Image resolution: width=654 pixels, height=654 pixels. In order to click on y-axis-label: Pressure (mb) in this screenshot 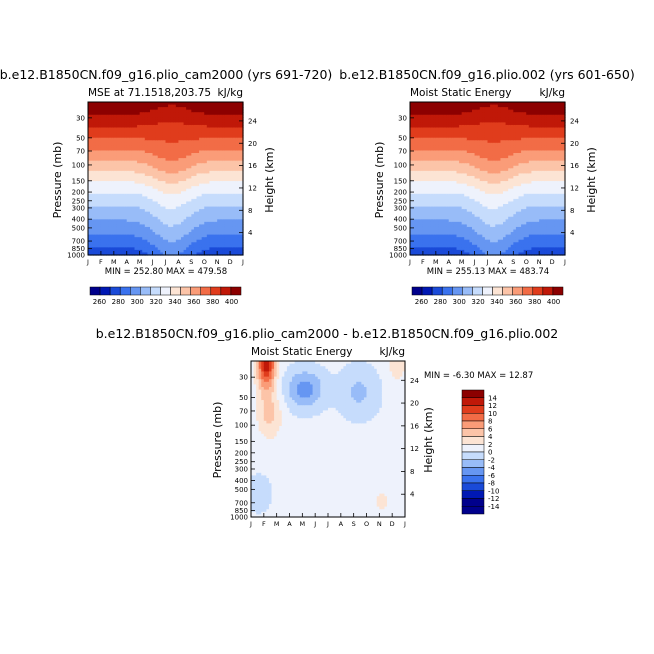, I will do `click(57, 180)`.